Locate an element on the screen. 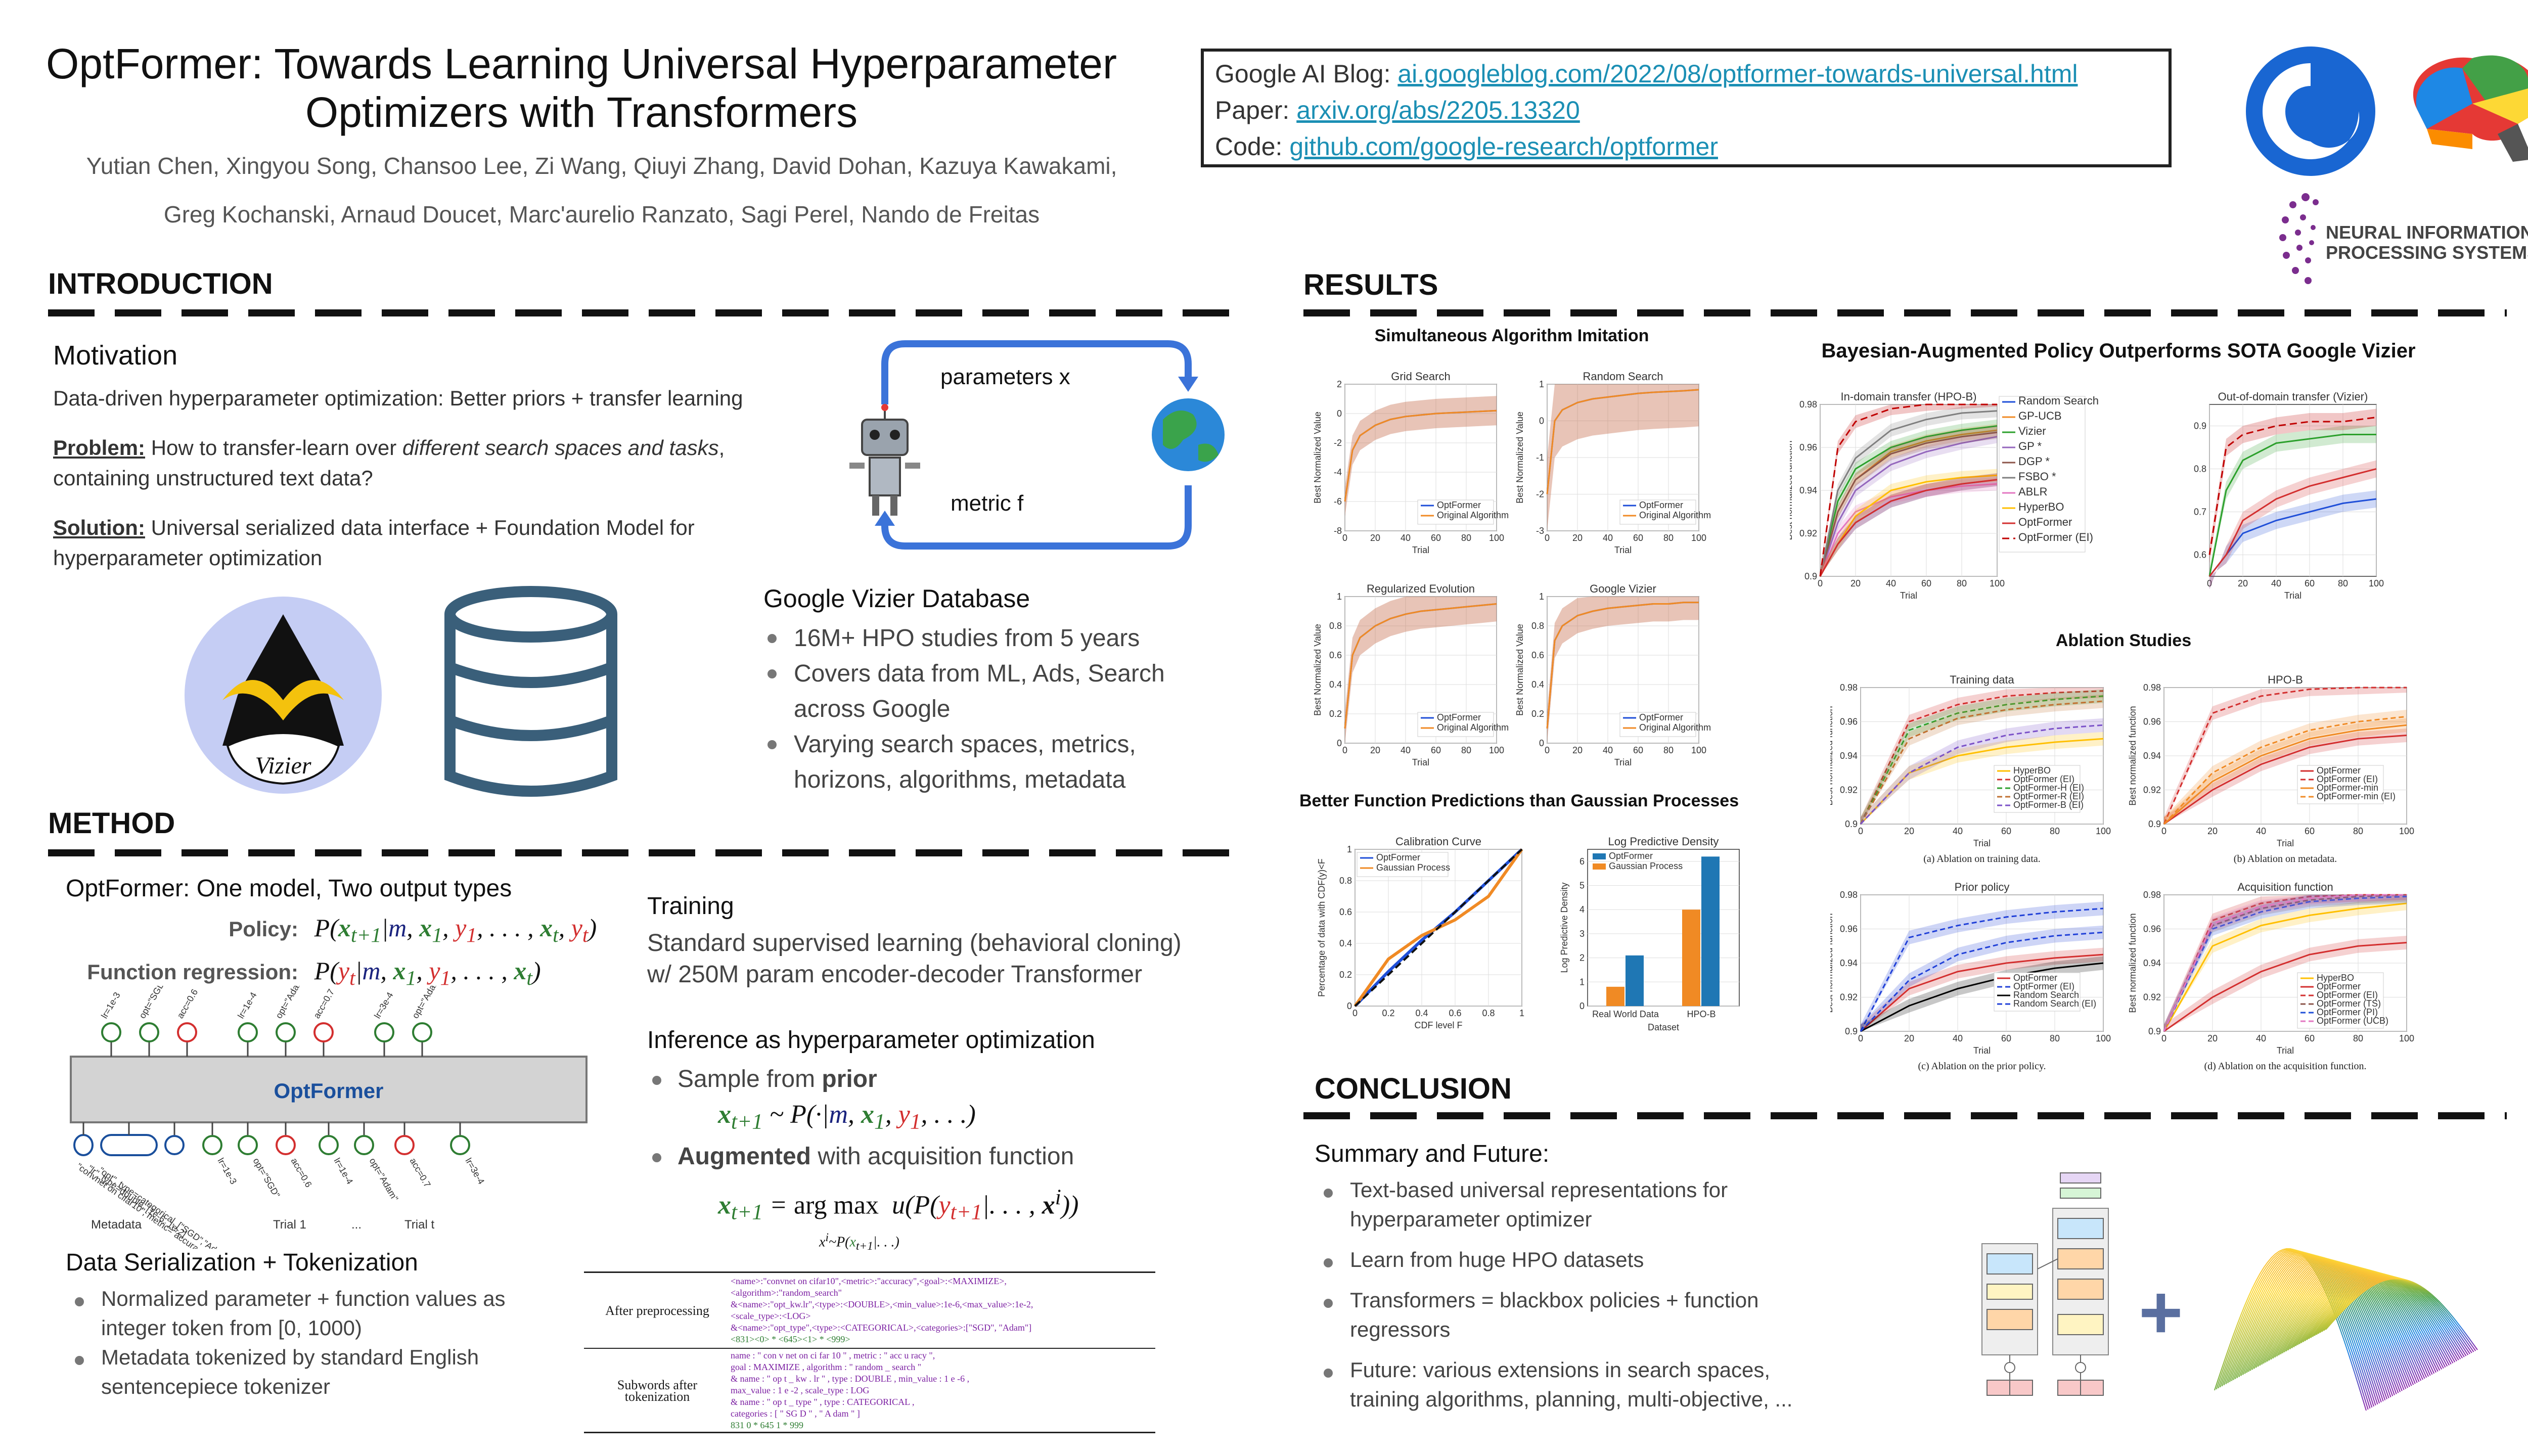 This screenshot has height=1456, width=2528. chart-title: Out-of-domain transfer (Vizier) is located at coordinates (2293, 396).